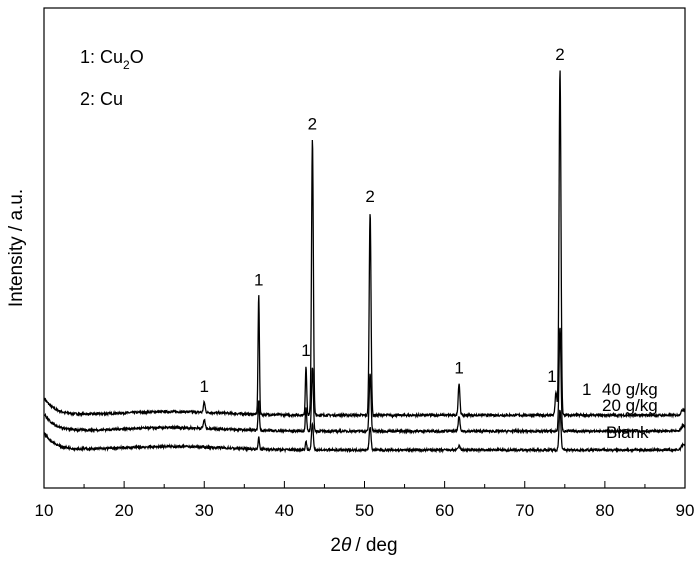  What do you see at coordinates (630, 389) in the screenshot?
I see `series-label: 40 g/kg` at bounding box center [630, 389].